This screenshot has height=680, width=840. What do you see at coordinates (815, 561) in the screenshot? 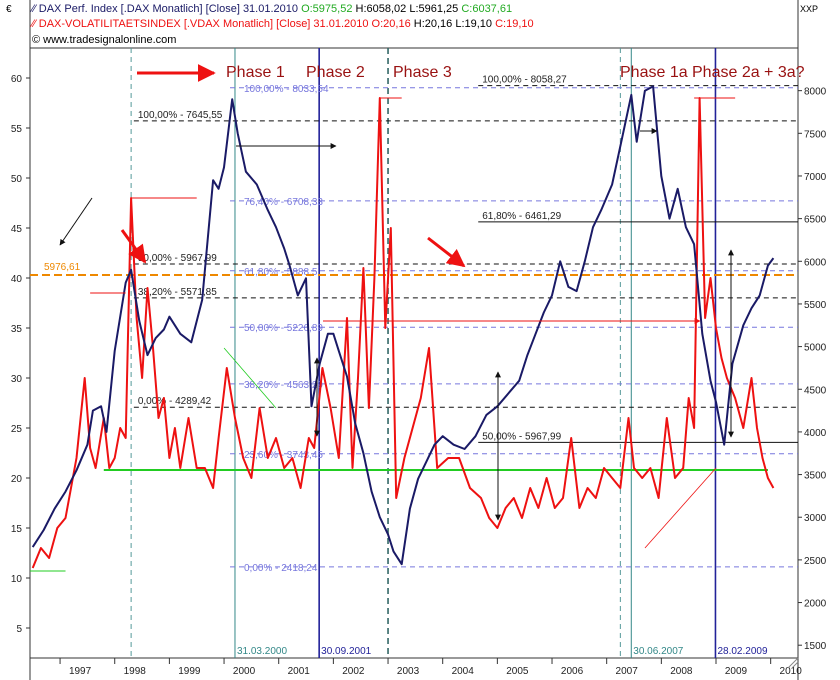
I see `y-right-tick-label: 2500` at bounding box center [815, 561].